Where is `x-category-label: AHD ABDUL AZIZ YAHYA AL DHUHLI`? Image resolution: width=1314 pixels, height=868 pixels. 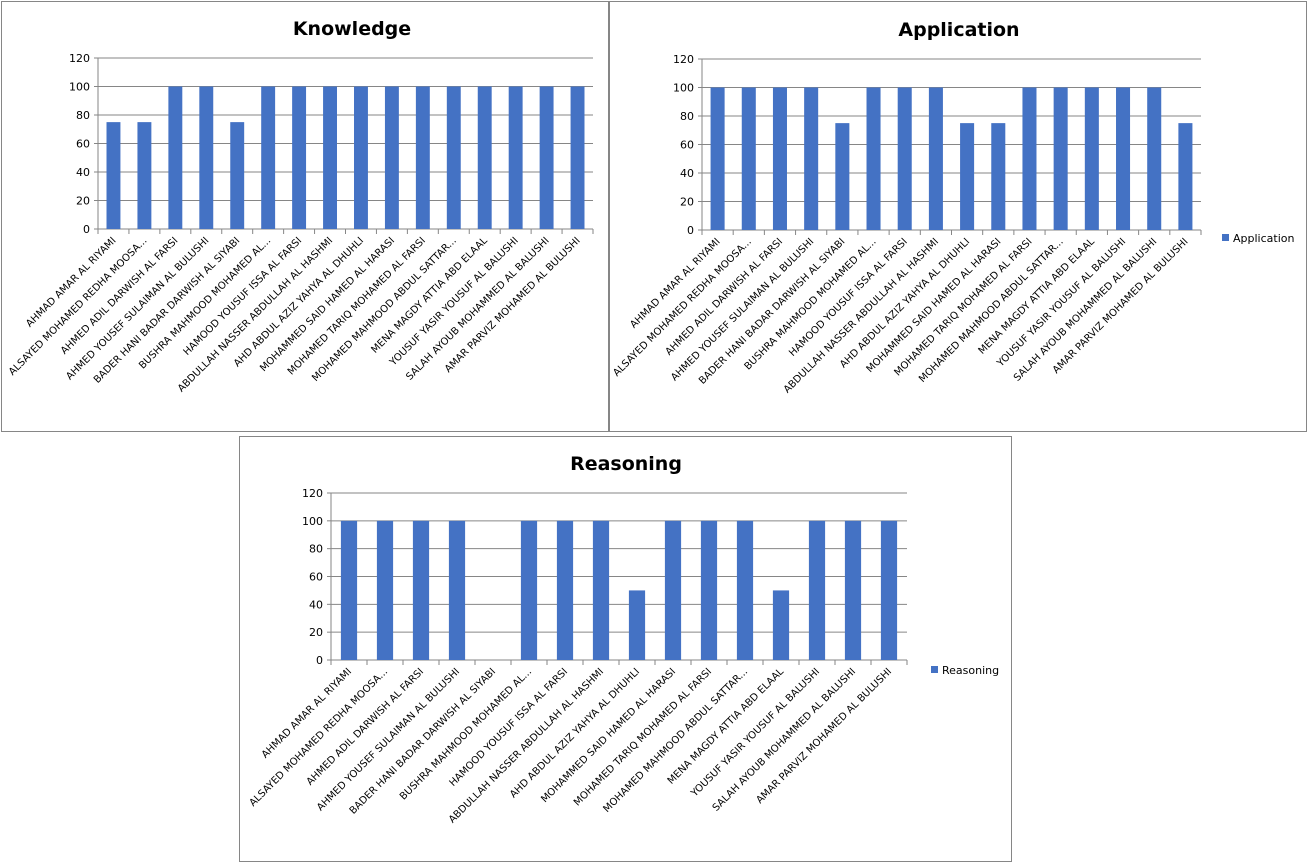
x-category-label: AHD ABDUL AZIZ YAHYA AL DHUHLI is located at coordinates (575, 733).